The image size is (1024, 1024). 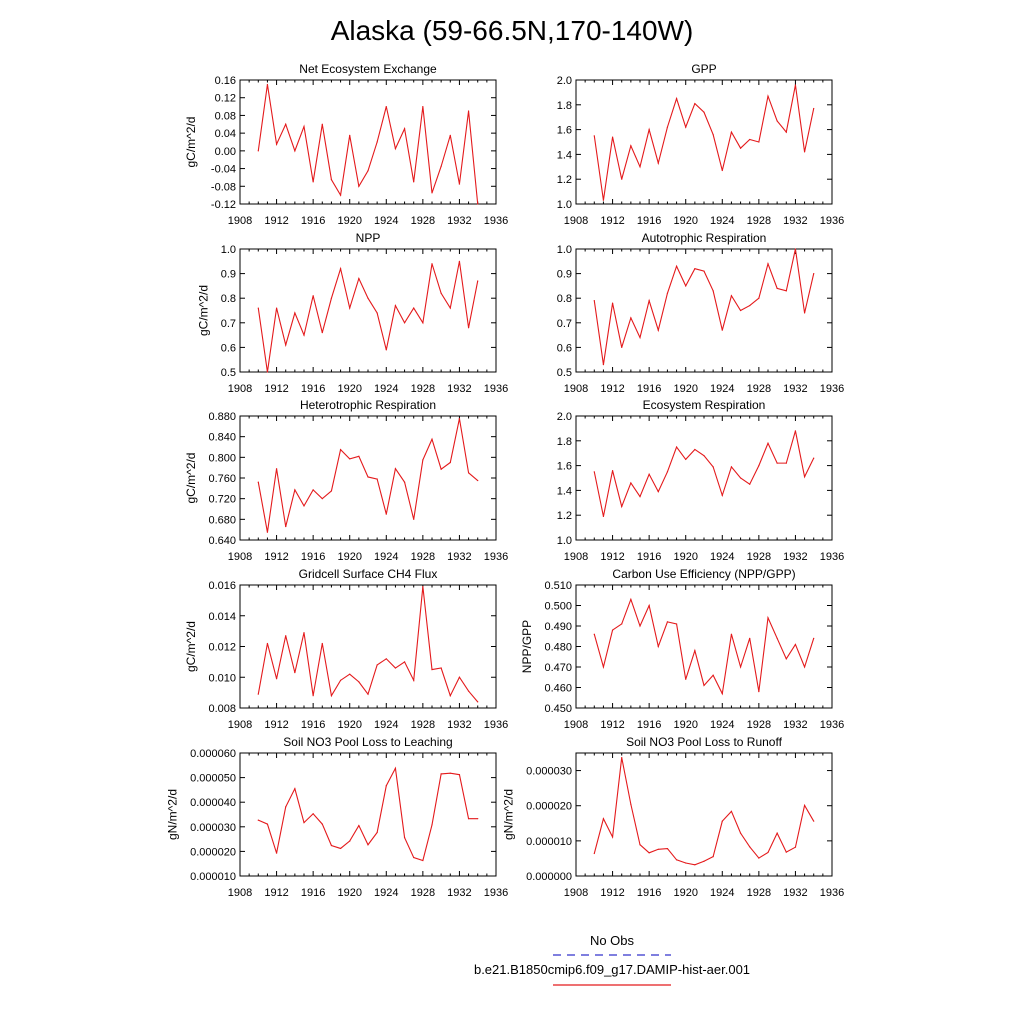 What do you see at coordinates (564, 442) in the screenshot?
I see `y-tick-label: 1.8` at bounding box center [564, 442].